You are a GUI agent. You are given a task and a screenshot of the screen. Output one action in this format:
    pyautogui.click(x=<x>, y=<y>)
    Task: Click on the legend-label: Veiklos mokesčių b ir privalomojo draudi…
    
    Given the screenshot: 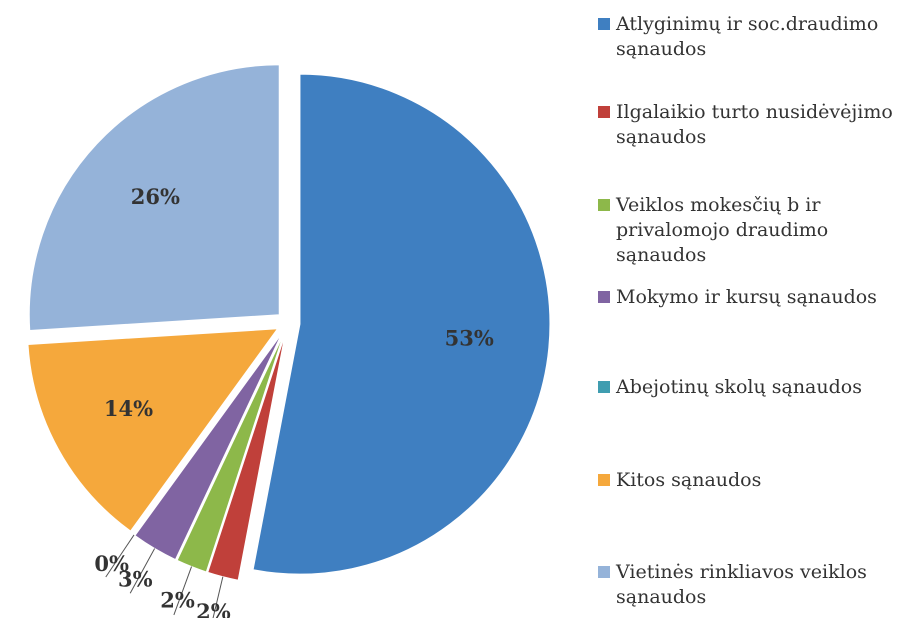 What is the action you would take?
    pyautogui.click(x=722, y=230)
    